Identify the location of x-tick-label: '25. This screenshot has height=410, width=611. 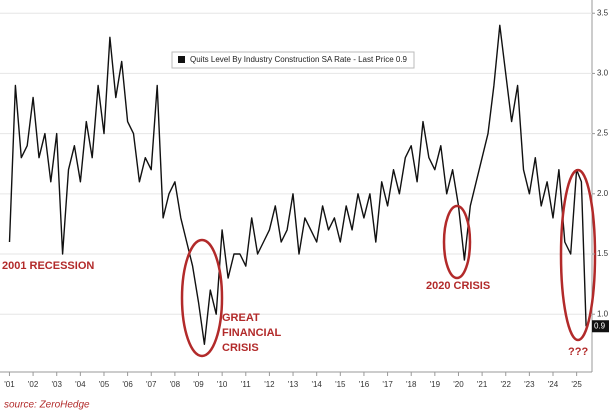
(576, 384).